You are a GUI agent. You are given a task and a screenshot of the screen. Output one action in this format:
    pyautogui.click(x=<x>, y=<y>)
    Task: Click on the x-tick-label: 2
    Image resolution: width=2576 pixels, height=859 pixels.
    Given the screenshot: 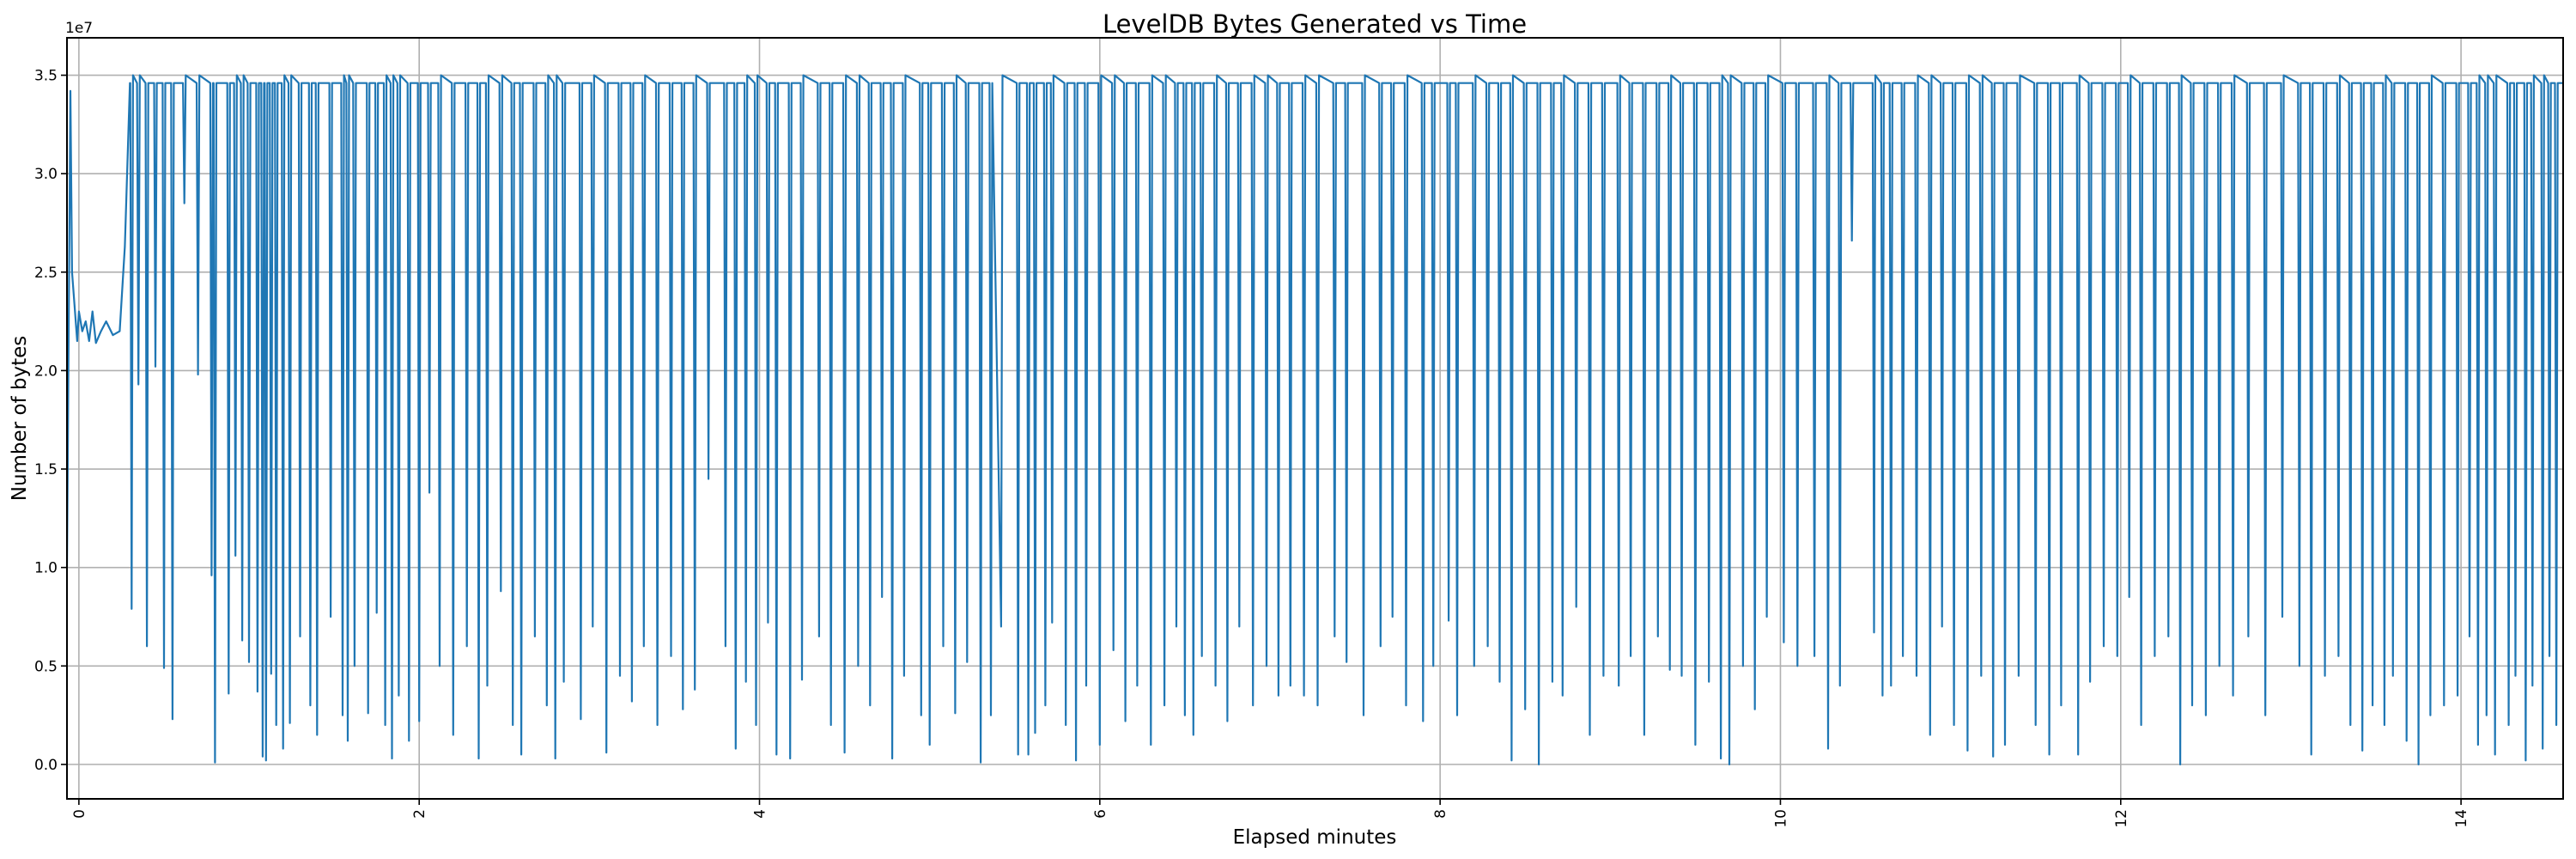 What is the action you would take?
    pyautogui.click(x=420, y=814)
    